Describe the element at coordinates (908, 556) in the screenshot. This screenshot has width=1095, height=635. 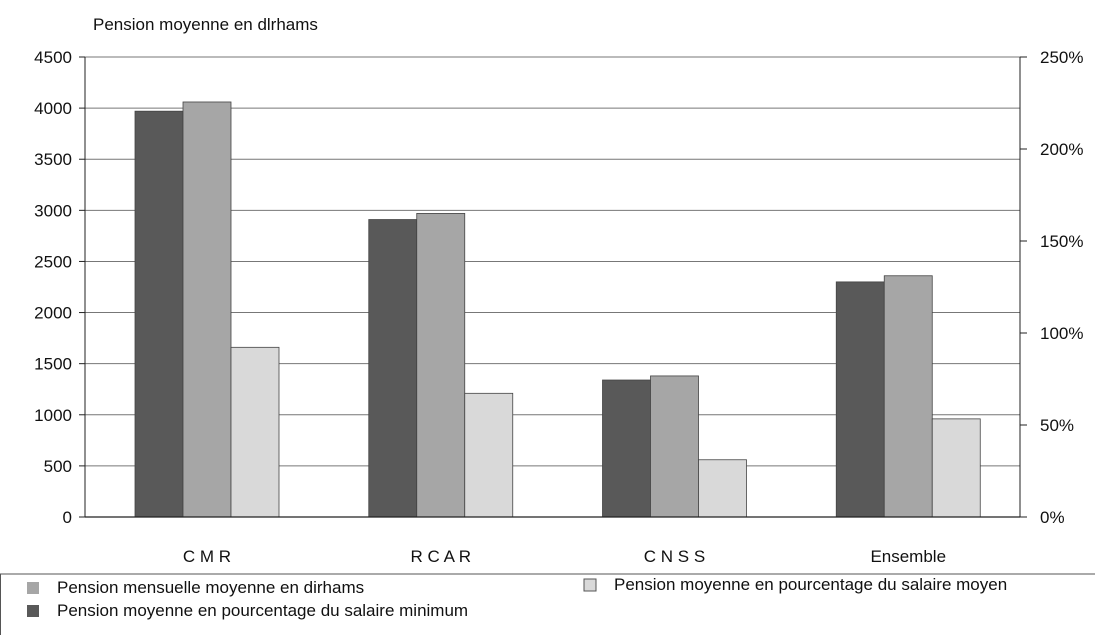
I see `category-label: Ensemble` at that location.